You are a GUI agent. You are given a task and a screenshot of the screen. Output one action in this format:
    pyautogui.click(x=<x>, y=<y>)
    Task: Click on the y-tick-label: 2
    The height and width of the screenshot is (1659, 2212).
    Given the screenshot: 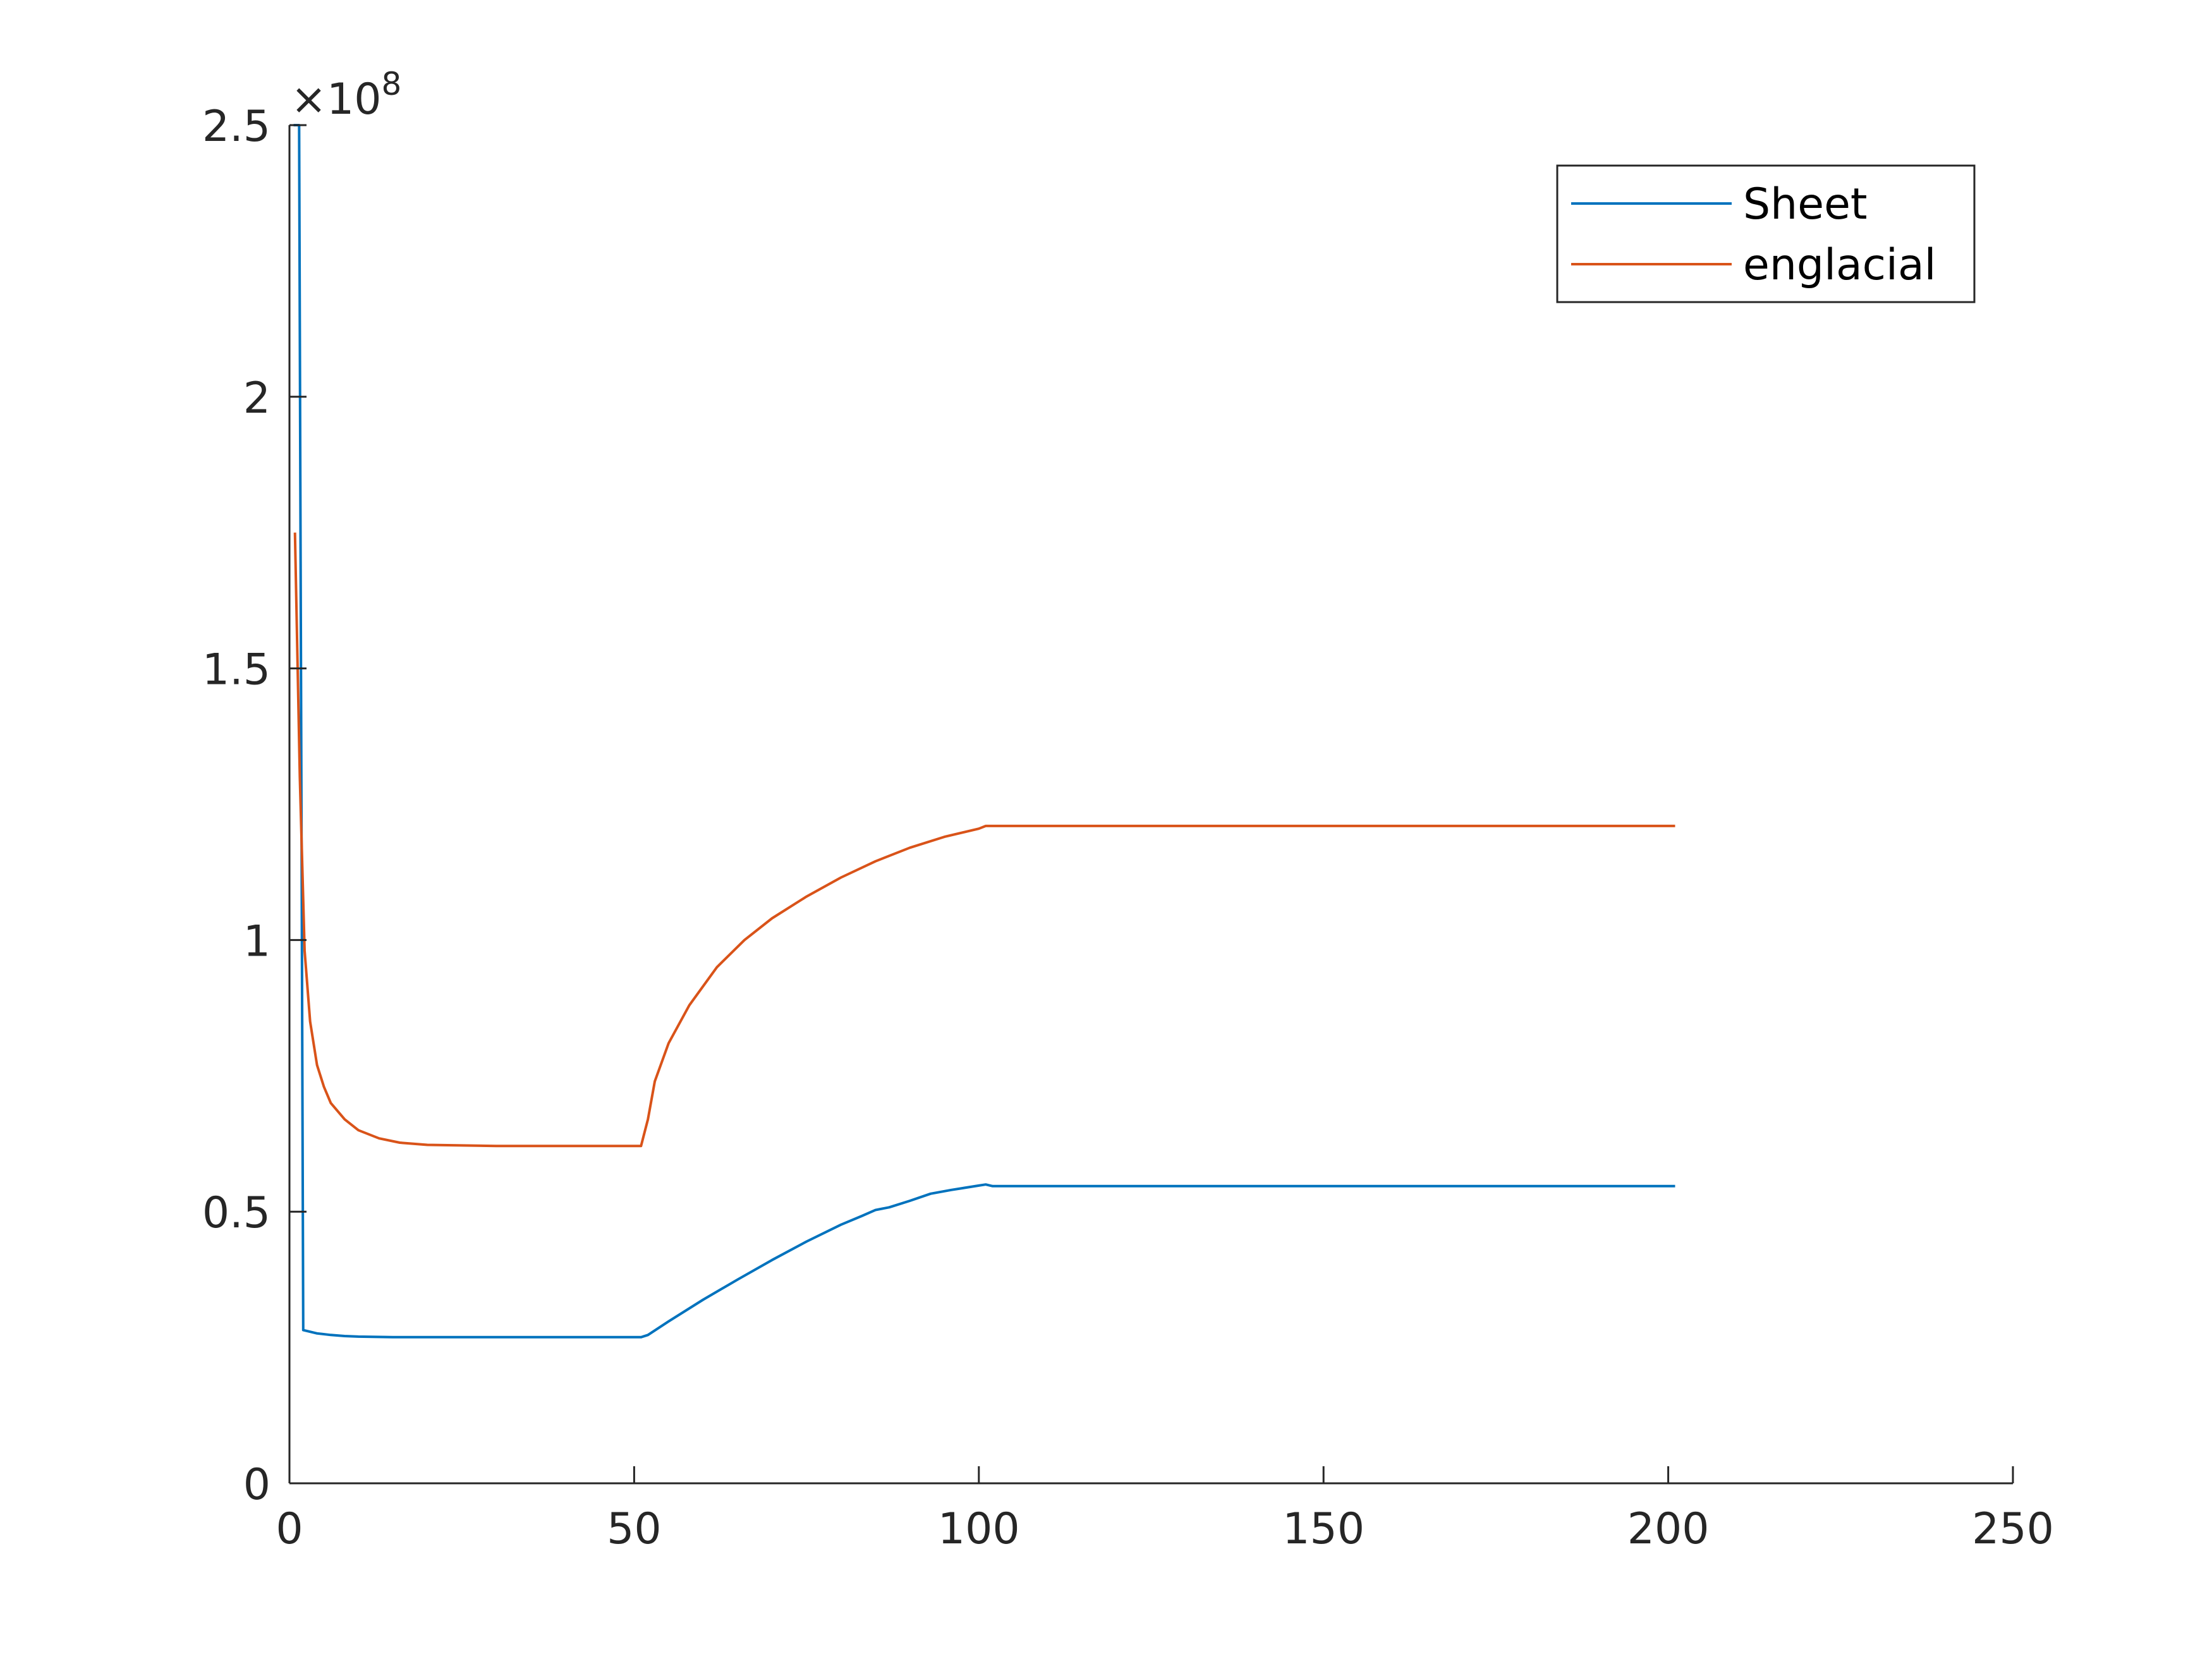 What is the action you would take?
    pyautogui.click(x=256, y=399)
    